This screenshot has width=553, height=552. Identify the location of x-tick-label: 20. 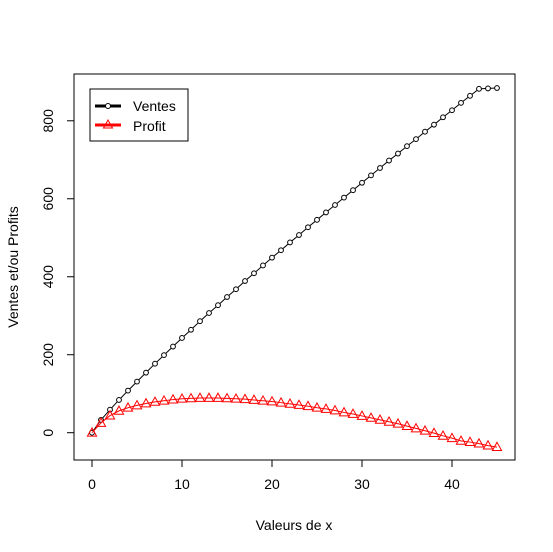
(272, 484).